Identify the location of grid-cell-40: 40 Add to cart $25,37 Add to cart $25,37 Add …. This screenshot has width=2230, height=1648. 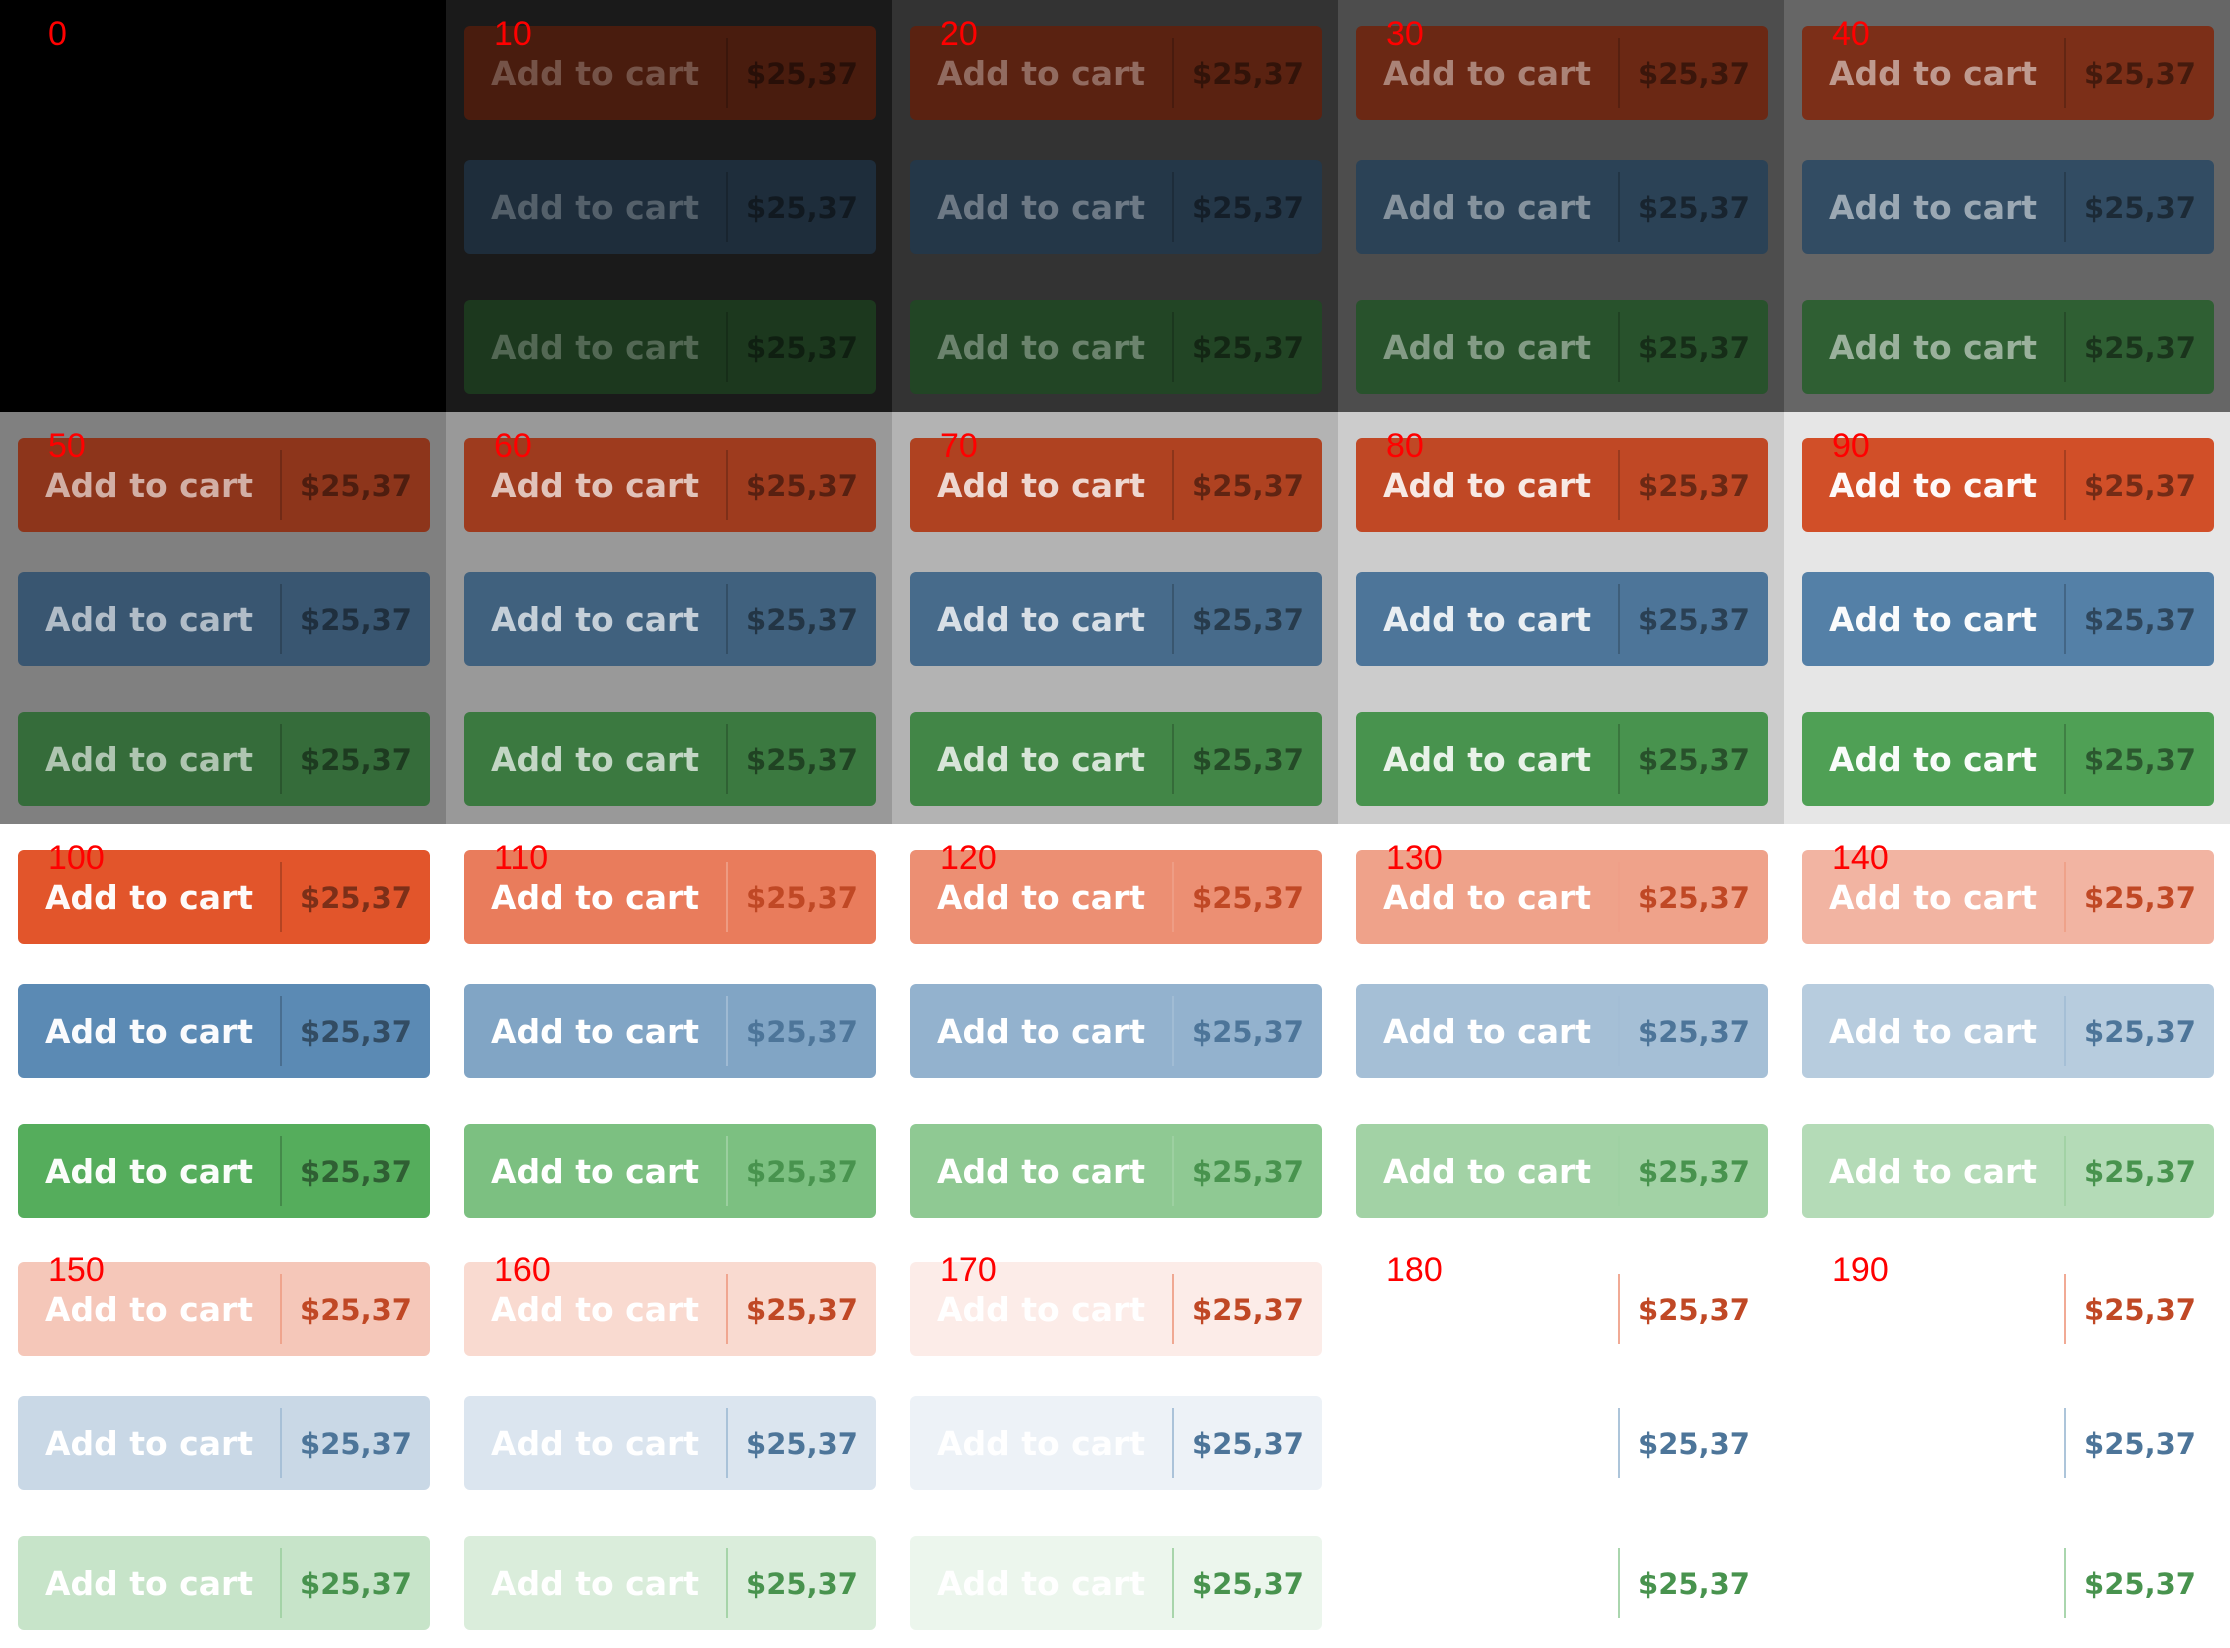
(2007, 206).